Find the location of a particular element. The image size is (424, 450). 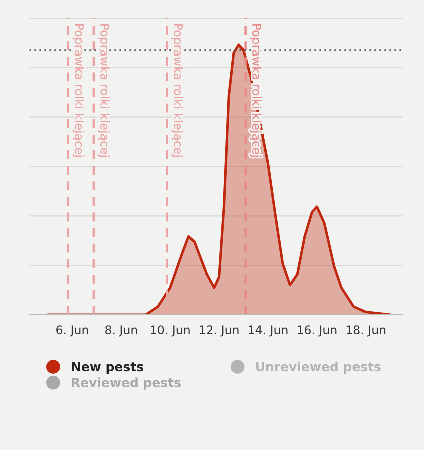

x-tick-label: 12. Jun is located at coordinates (219, 331).